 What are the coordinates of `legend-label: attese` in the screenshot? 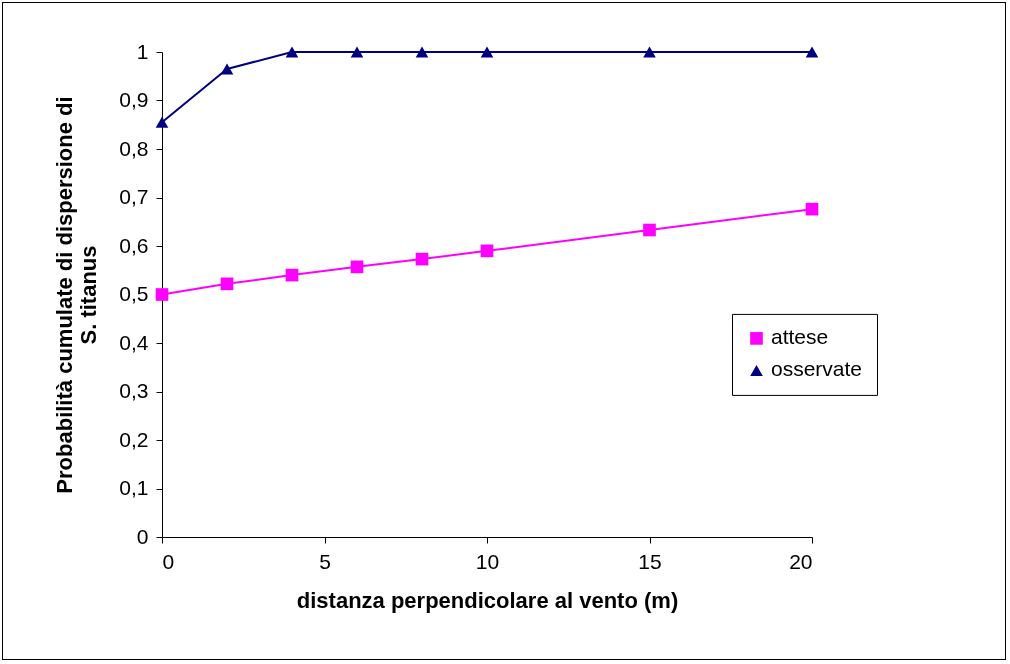 It's located at (800, 337).